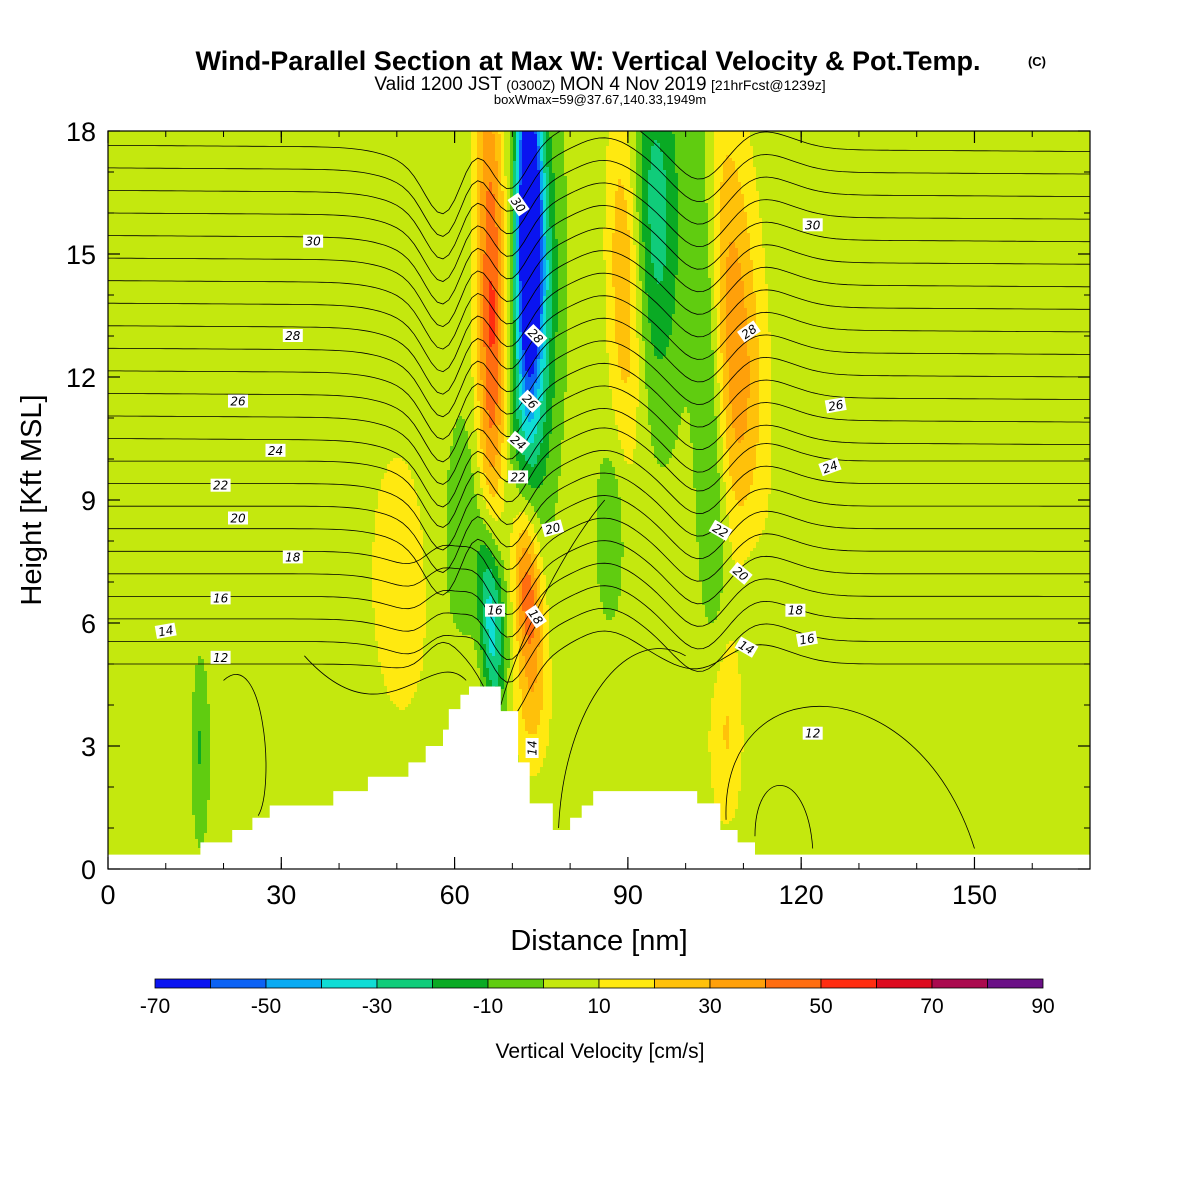 The image size is (1200, 1200). I want to click on colorbar: -70 -50 -30 -10 10 30 50 70 90, so click(597, 998).